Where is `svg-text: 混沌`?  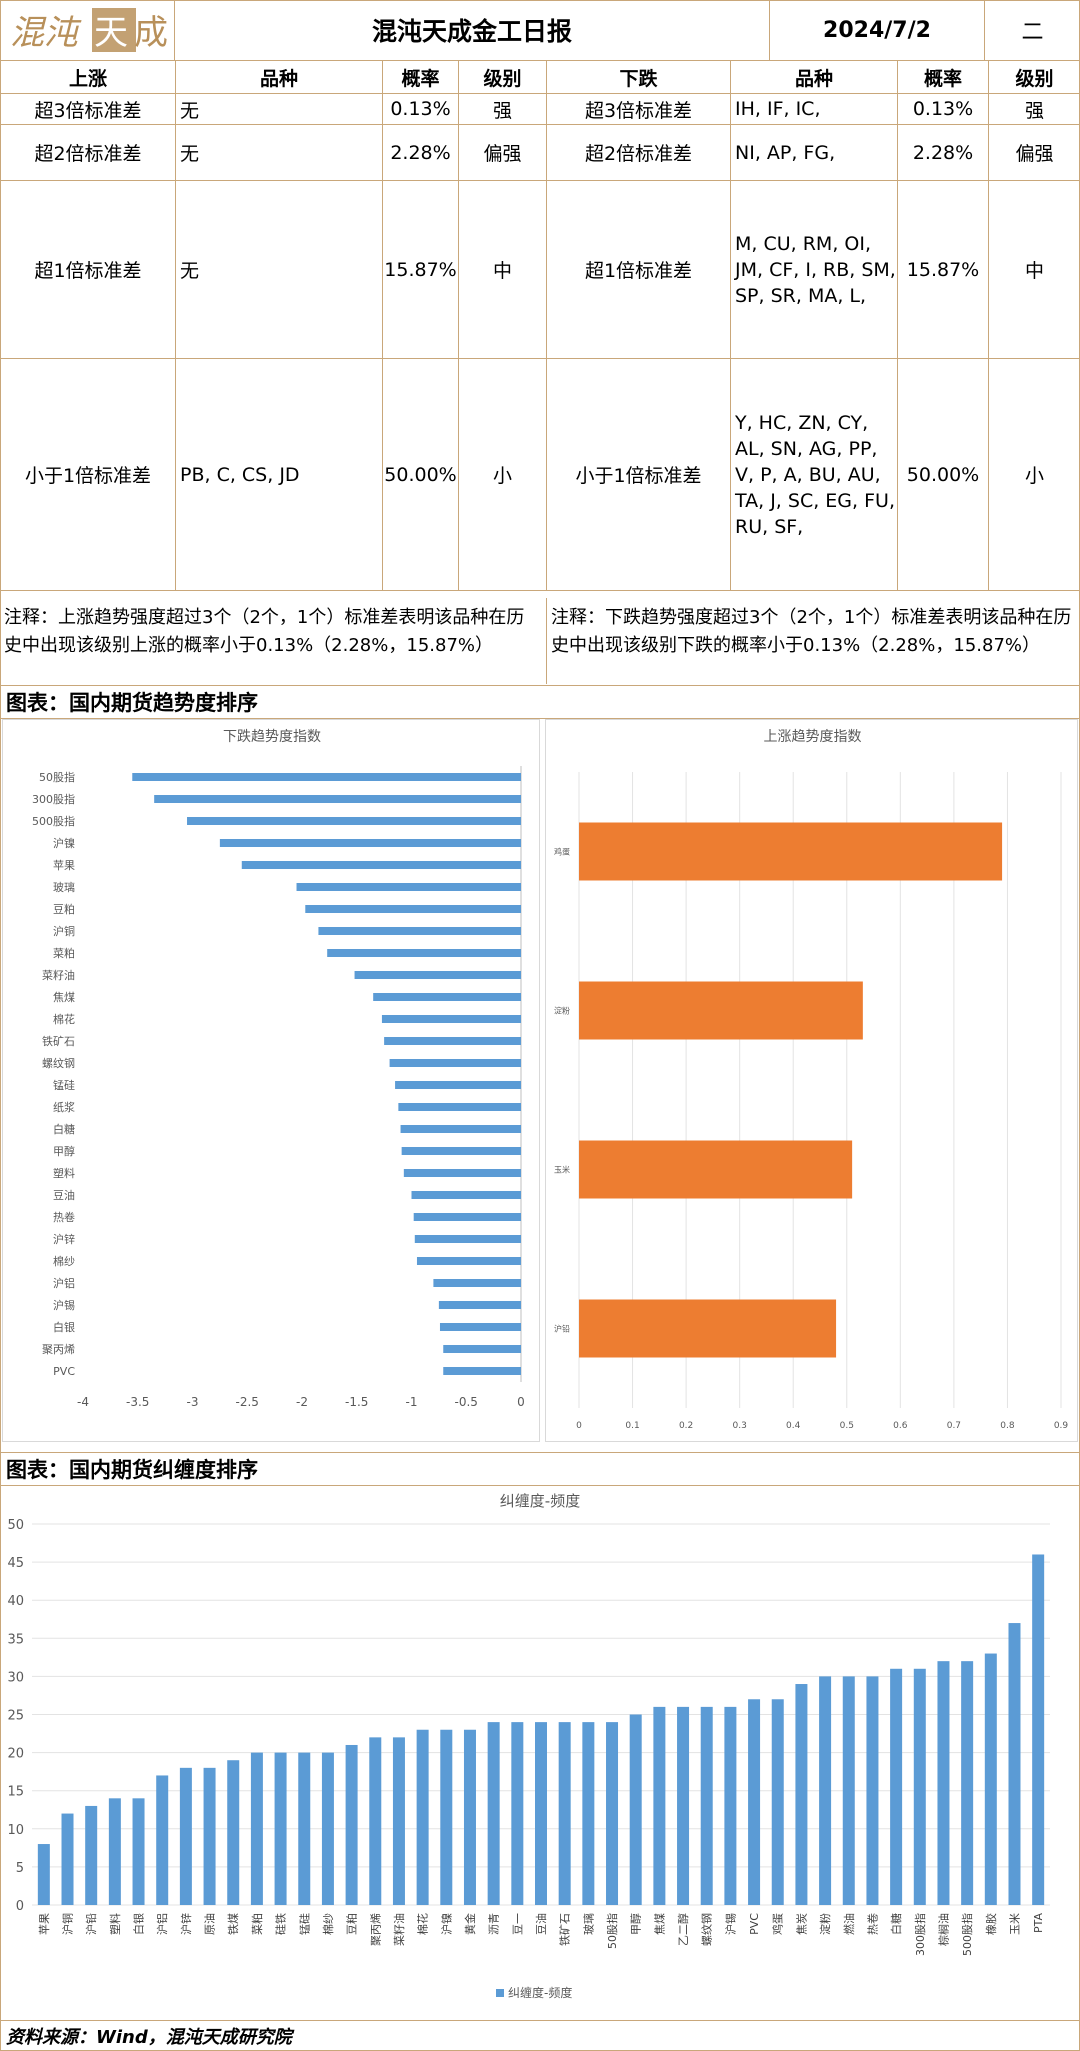 svg-text: 混沌 is located at coordinates (46, 33).